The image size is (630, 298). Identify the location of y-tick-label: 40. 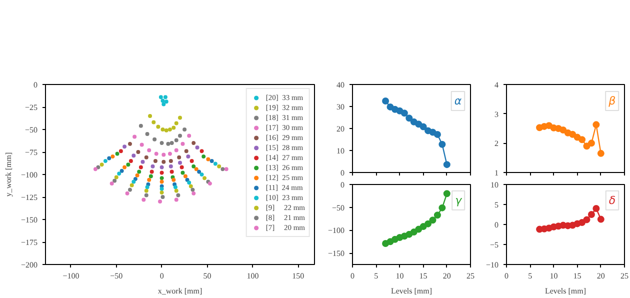
(340, 85).